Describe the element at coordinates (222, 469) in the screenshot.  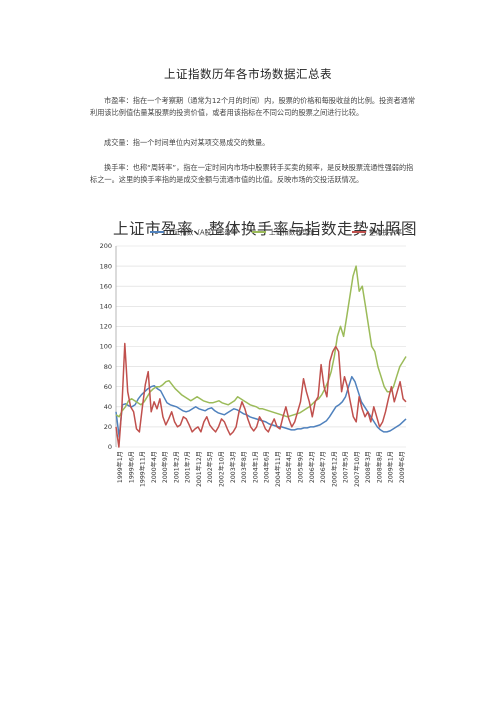
I see `x-tick-label: 2002年10月` at that location.